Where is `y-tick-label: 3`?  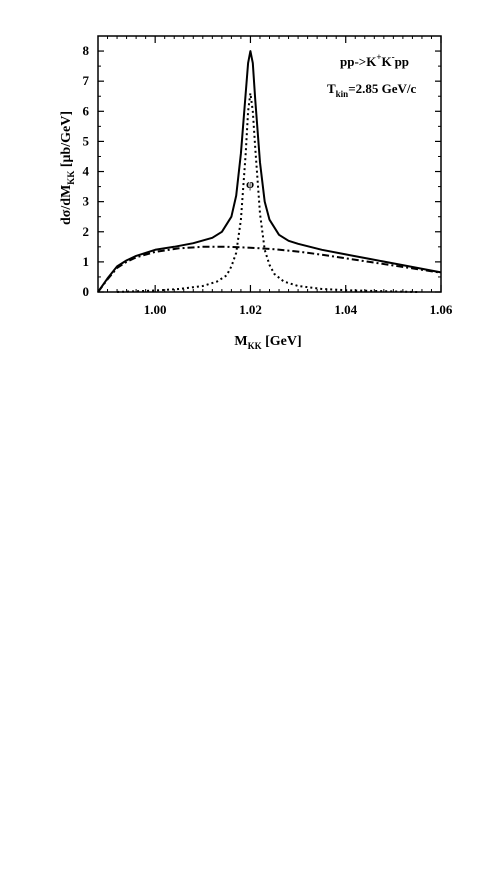 y-tick-label: 3 is located at coordinates (86, 201).